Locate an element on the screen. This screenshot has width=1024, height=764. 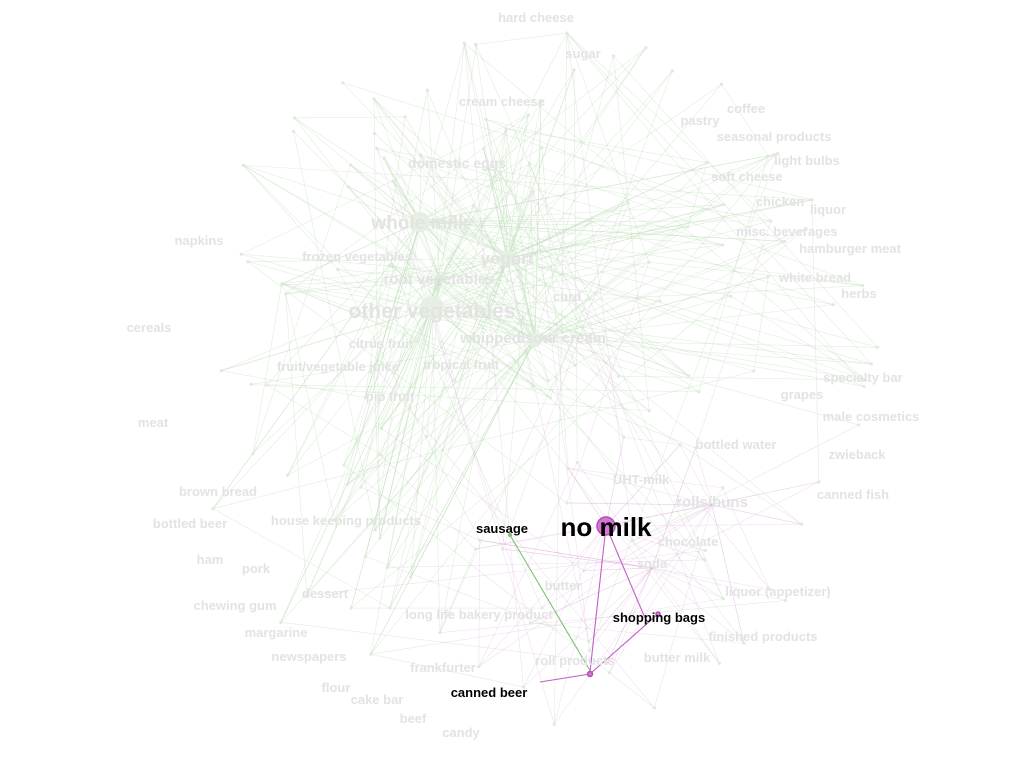
highlighted-neighbors: sausage shopping bags canned beer is located at coordinates (578, 610).